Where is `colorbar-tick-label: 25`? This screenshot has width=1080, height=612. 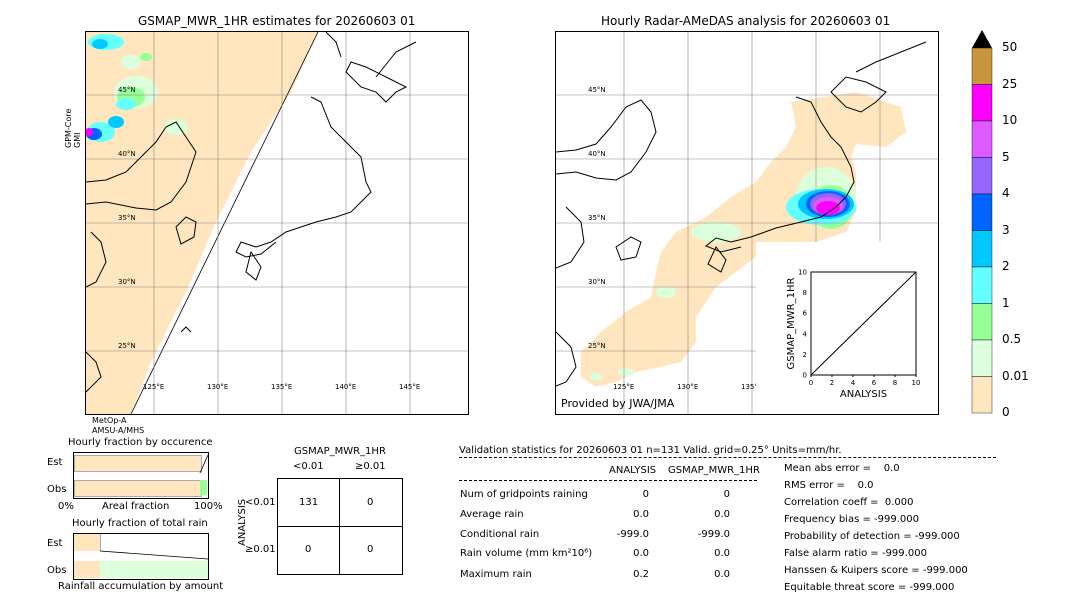
colorbar-tick-label: 25 is located at coordinates (1010, 83).